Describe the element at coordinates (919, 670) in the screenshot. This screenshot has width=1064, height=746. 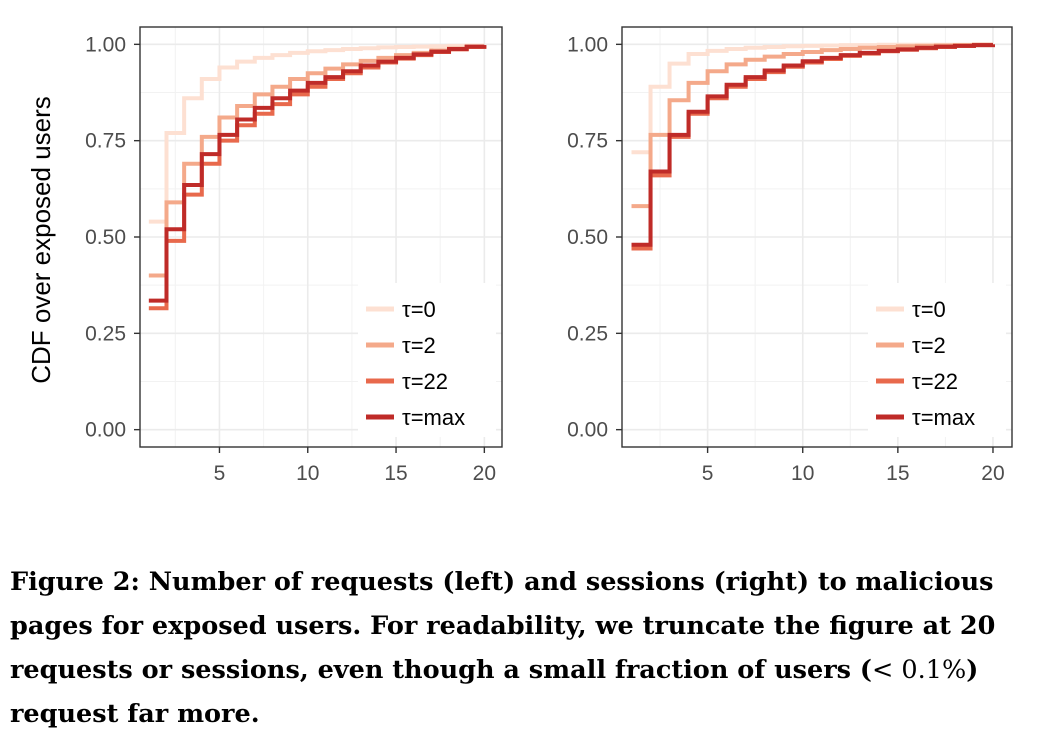
I see `caption-math: < 0.1%` at that location.